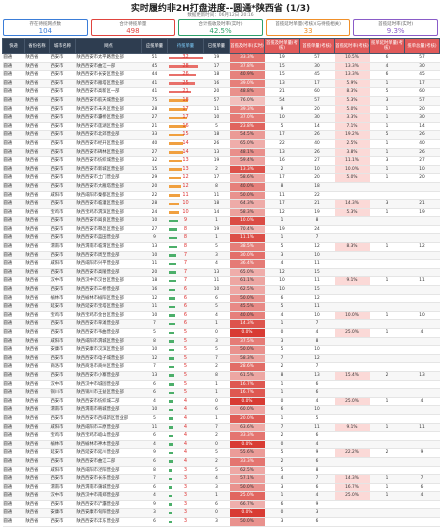 The height and width of the screenshot is (527, 441). I want to click on table-cell: 0, so click(282, 402).